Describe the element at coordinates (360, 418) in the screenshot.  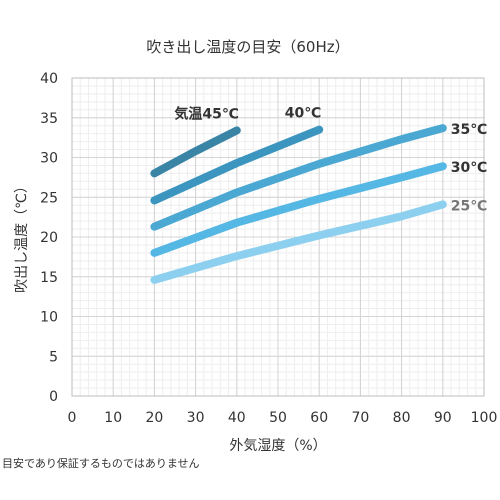
I see `x-tick-label: 70` at that location.